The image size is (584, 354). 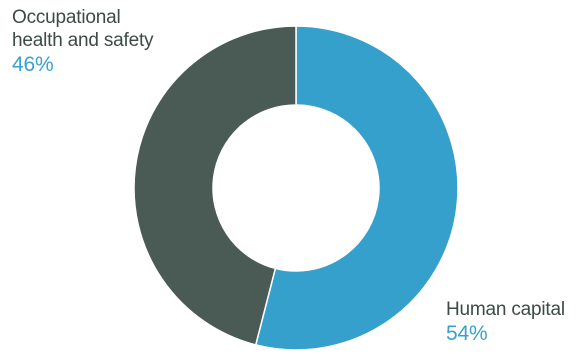 What do you see at coordinates (66, 17) in the screenshot?
I see `slice-name-line: Occupational` at bounding box center [66, 17].